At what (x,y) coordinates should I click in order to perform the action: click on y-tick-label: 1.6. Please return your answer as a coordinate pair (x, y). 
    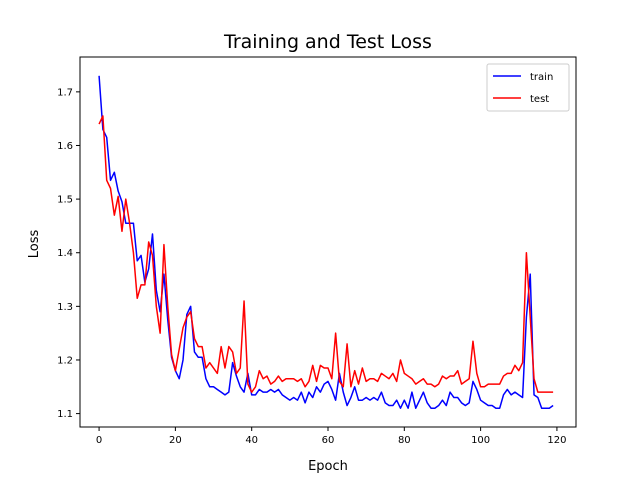
    Looking at the image, I should click on (65, 146).